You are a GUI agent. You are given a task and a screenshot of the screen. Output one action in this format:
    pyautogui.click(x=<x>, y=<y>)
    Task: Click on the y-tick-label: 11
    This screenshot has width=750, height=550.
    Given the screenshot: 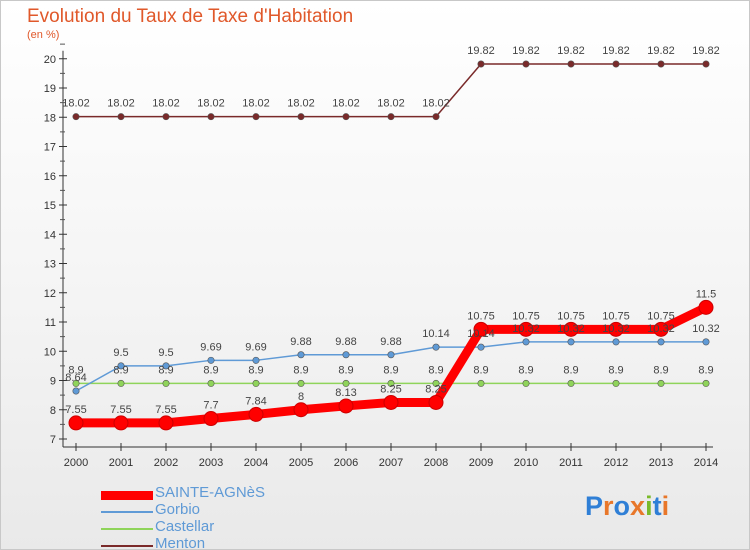 What is the action you would take?
    pyautogui.click(x=50, y=323)
    